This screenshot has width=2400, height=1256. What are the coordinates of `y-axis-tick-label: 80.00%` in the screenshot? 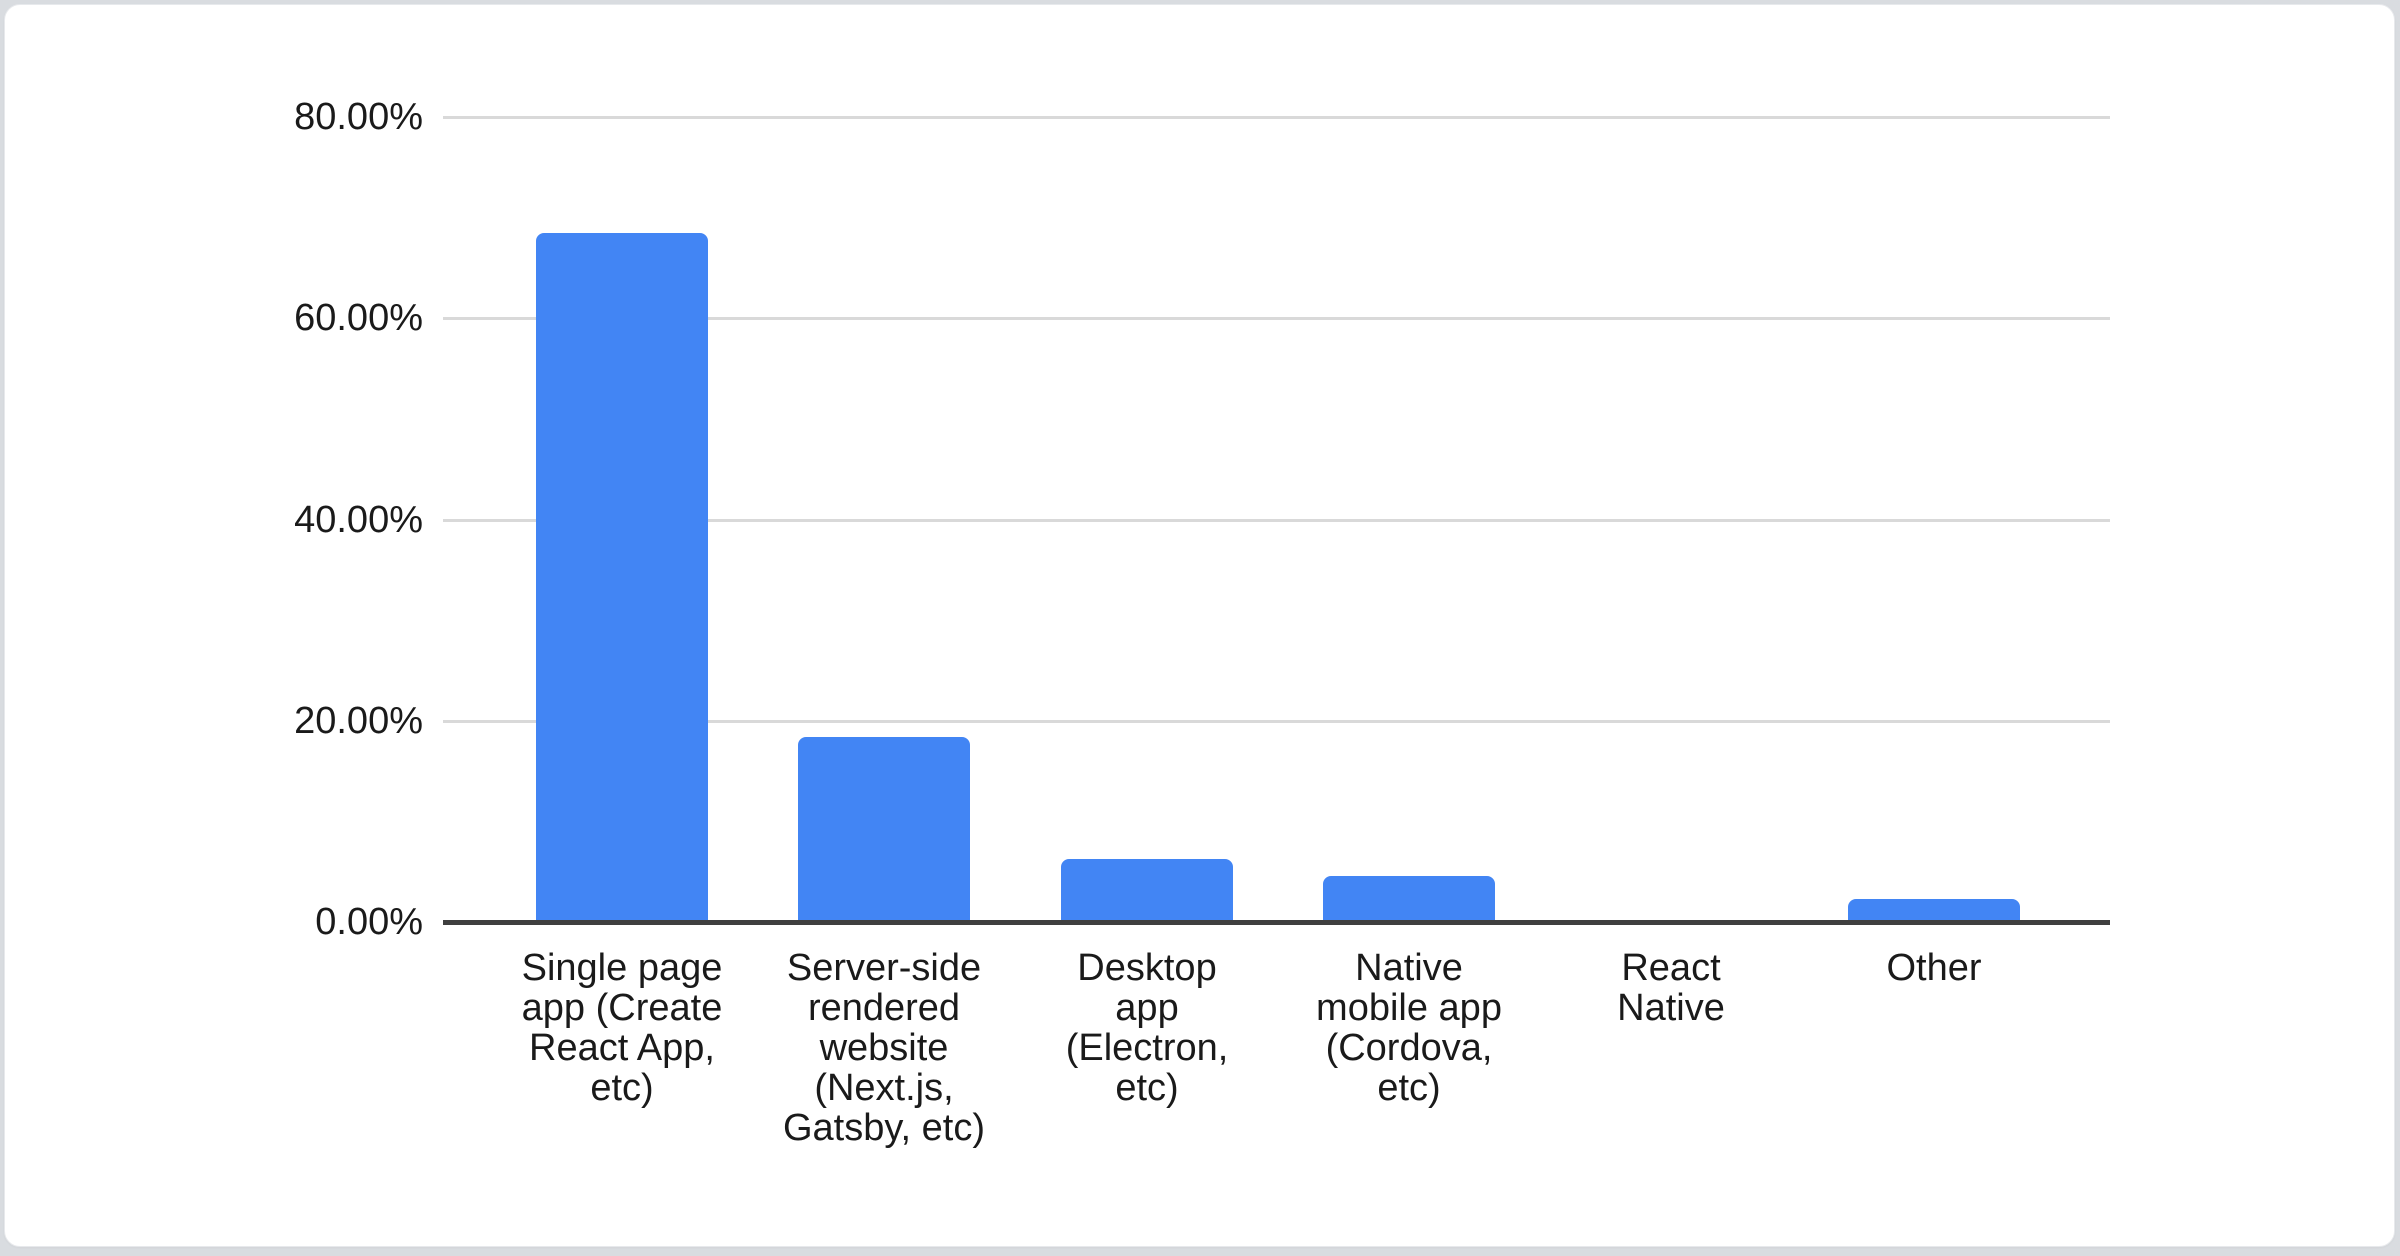 It's located at (358, 117).